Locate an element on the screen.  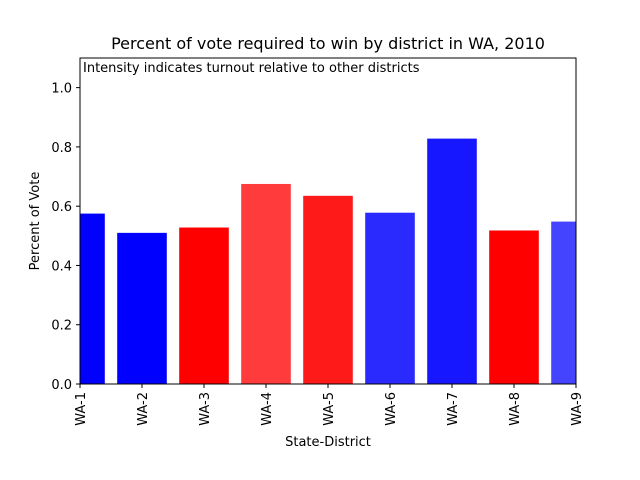
y-tick-label: 1.0 is located at coordinates (61, 89).